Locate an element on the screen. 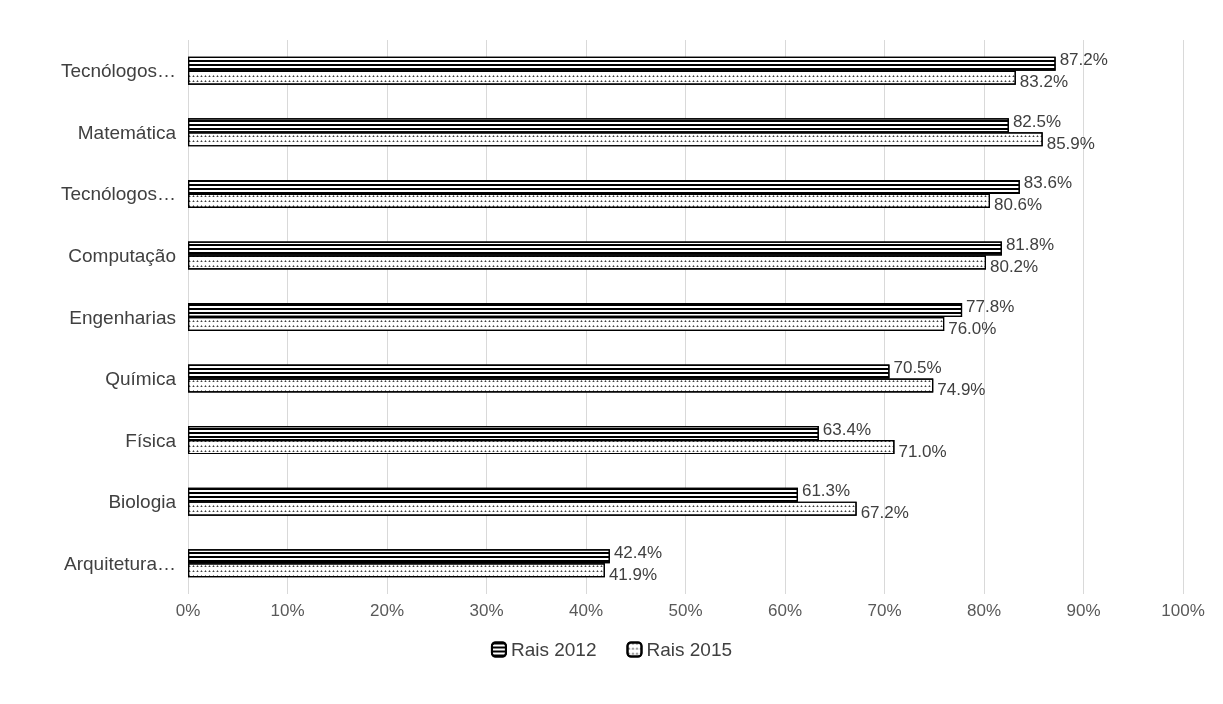 Image resolution: width=1223 pixels, height=704 pixels. x-tick-label: 30% is located at coordinates (486, 610).